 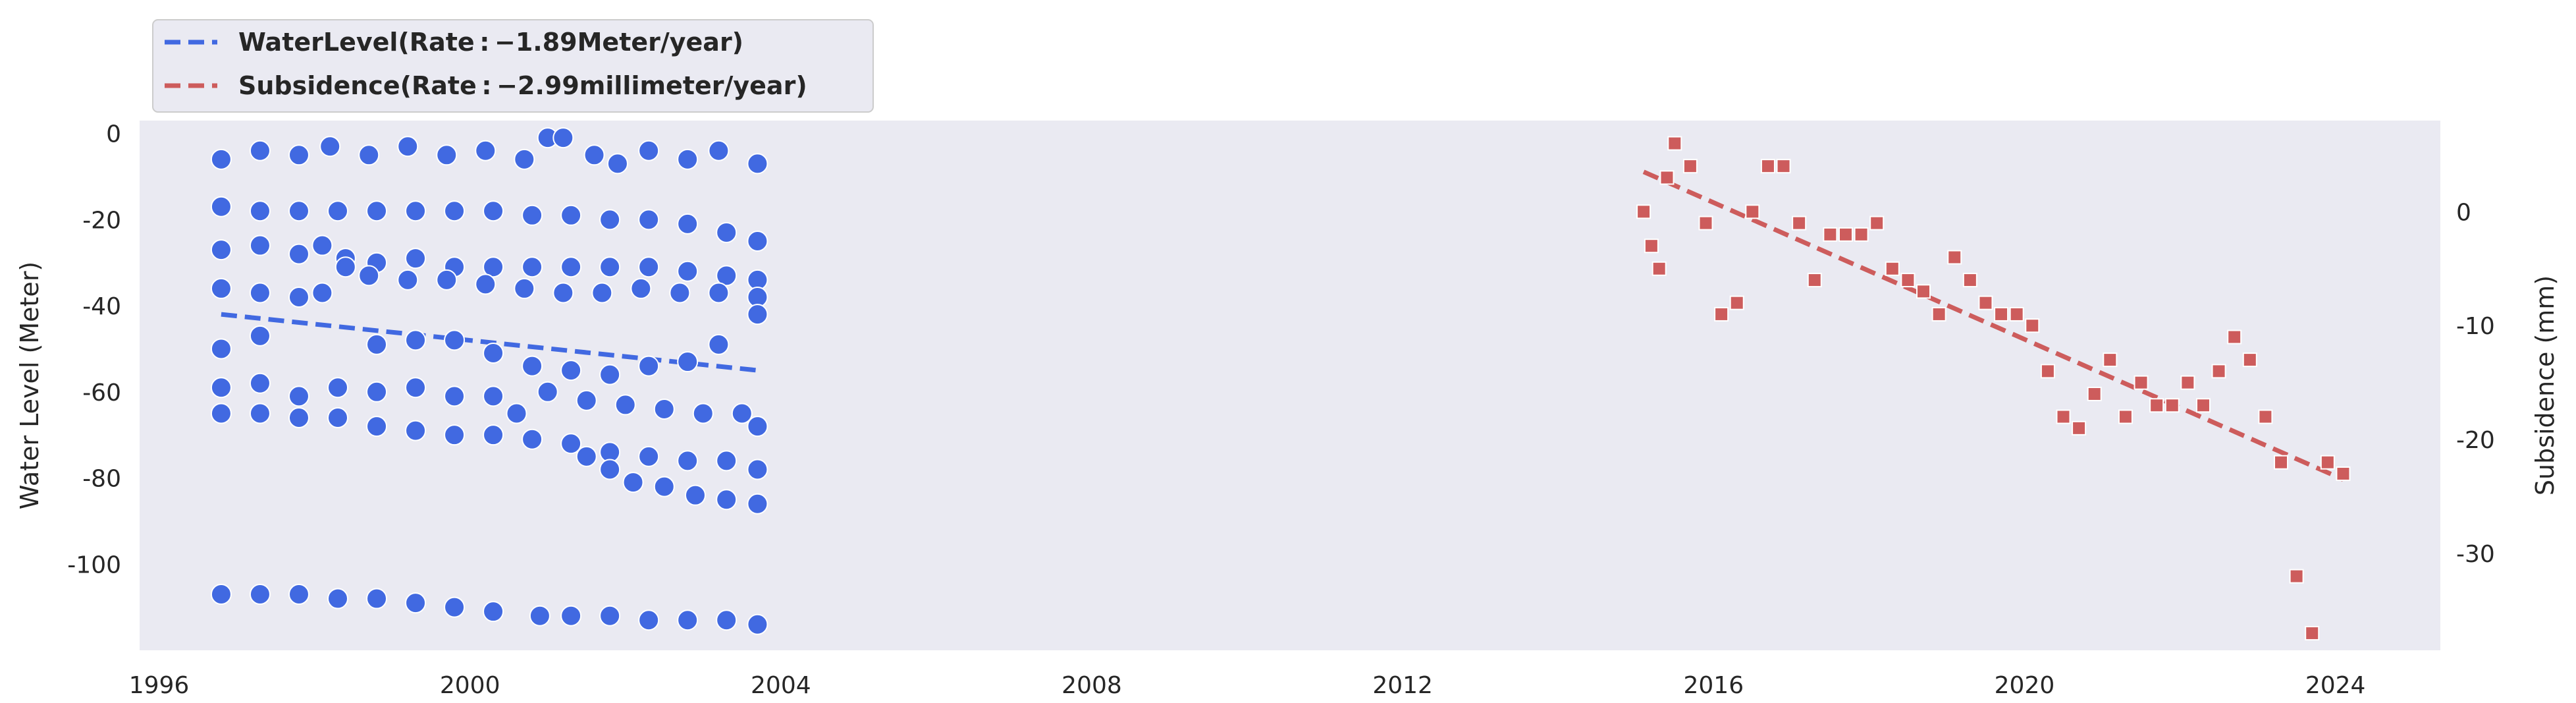 I want to click on x-tick-label: 2000, so click(x=470, y=685).